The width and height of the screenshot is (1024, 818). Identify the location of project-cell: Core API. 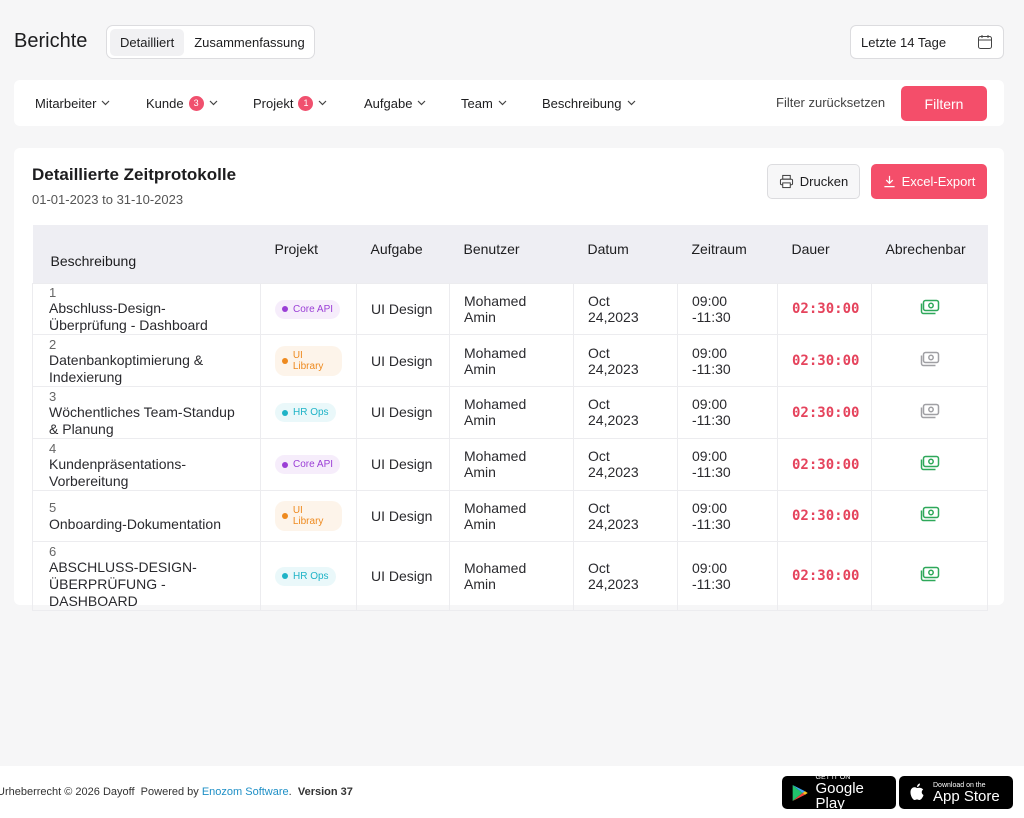
(308, 309).